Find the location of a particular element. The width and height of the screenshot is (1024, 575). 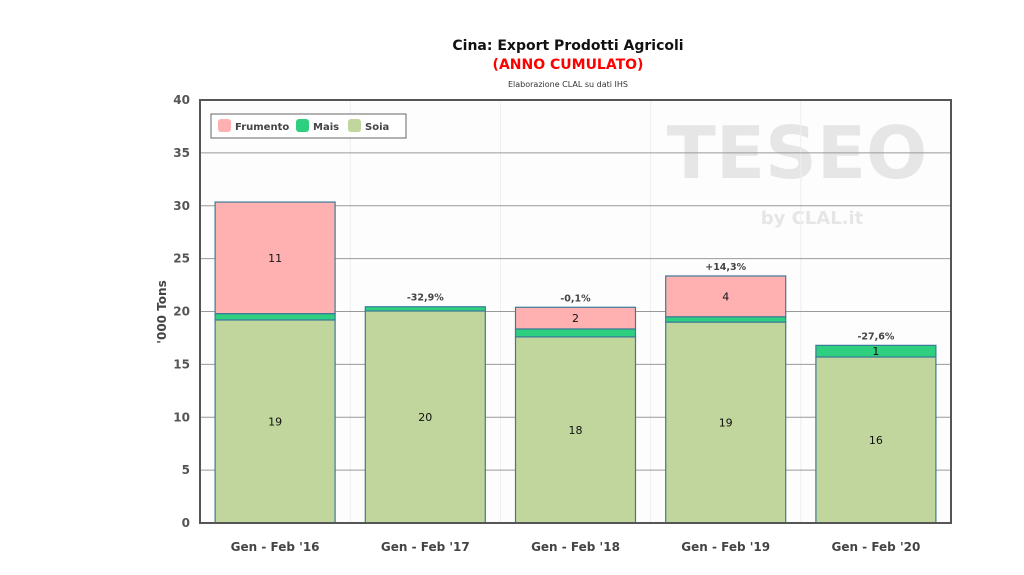

legend-swatch-mais is located at coordinates (302, 125).